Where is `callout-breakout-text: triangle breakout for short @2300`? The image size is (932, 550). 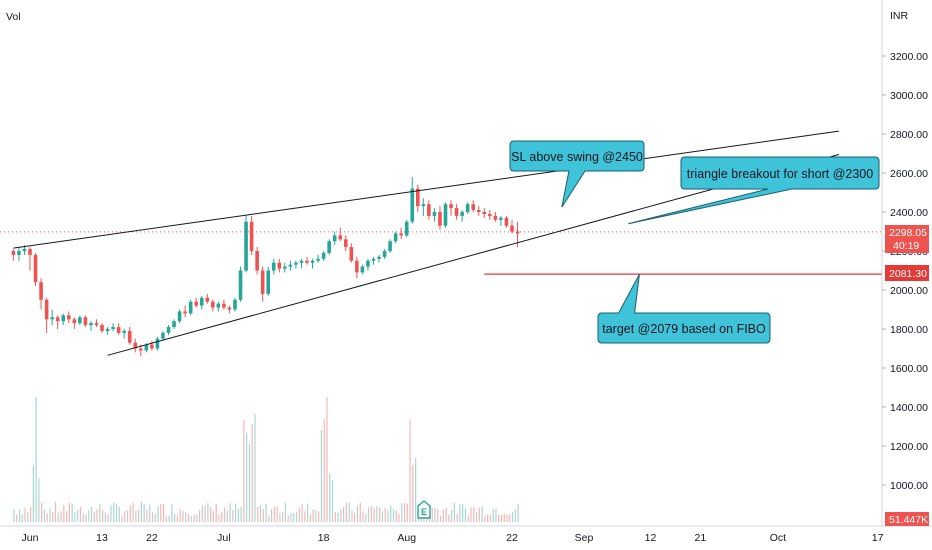 callout-breakout-text: triangle breakout for short @2300 is located at coordinates (780, 174).